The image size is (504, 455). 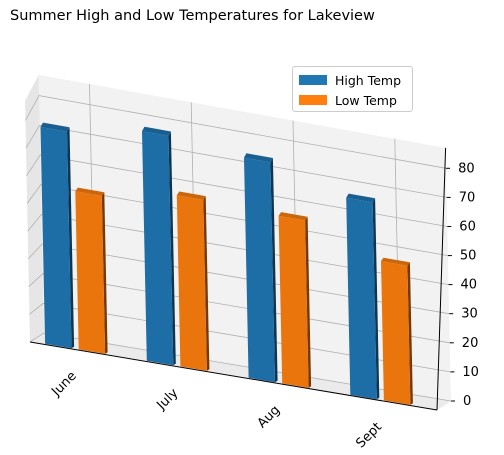 What do you see at coordinates (469, 285) in the screenshot?
I see `y-tick-label: 40` at bounding box center [469, 285].